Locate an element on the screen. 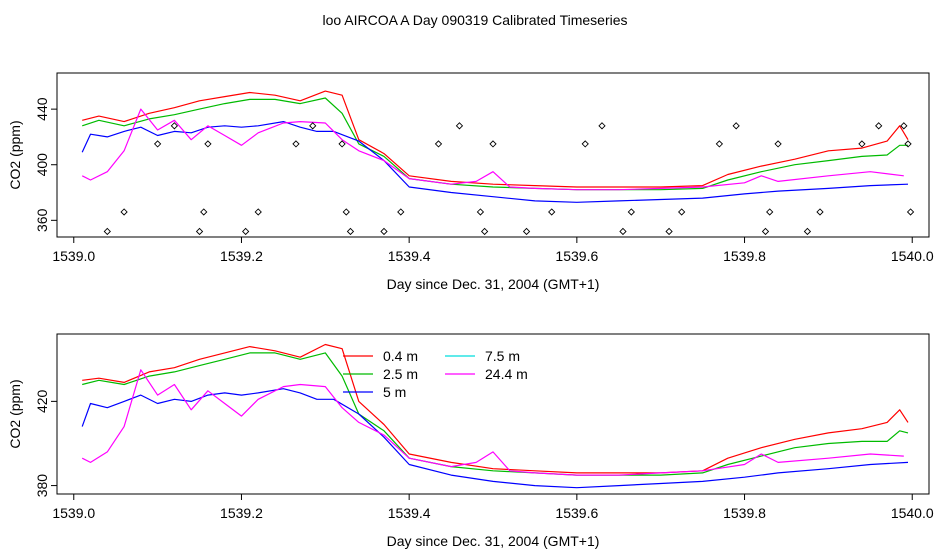  bottom-y-axis-label: CO2 (ppm) is located at coordinates (15, 413).